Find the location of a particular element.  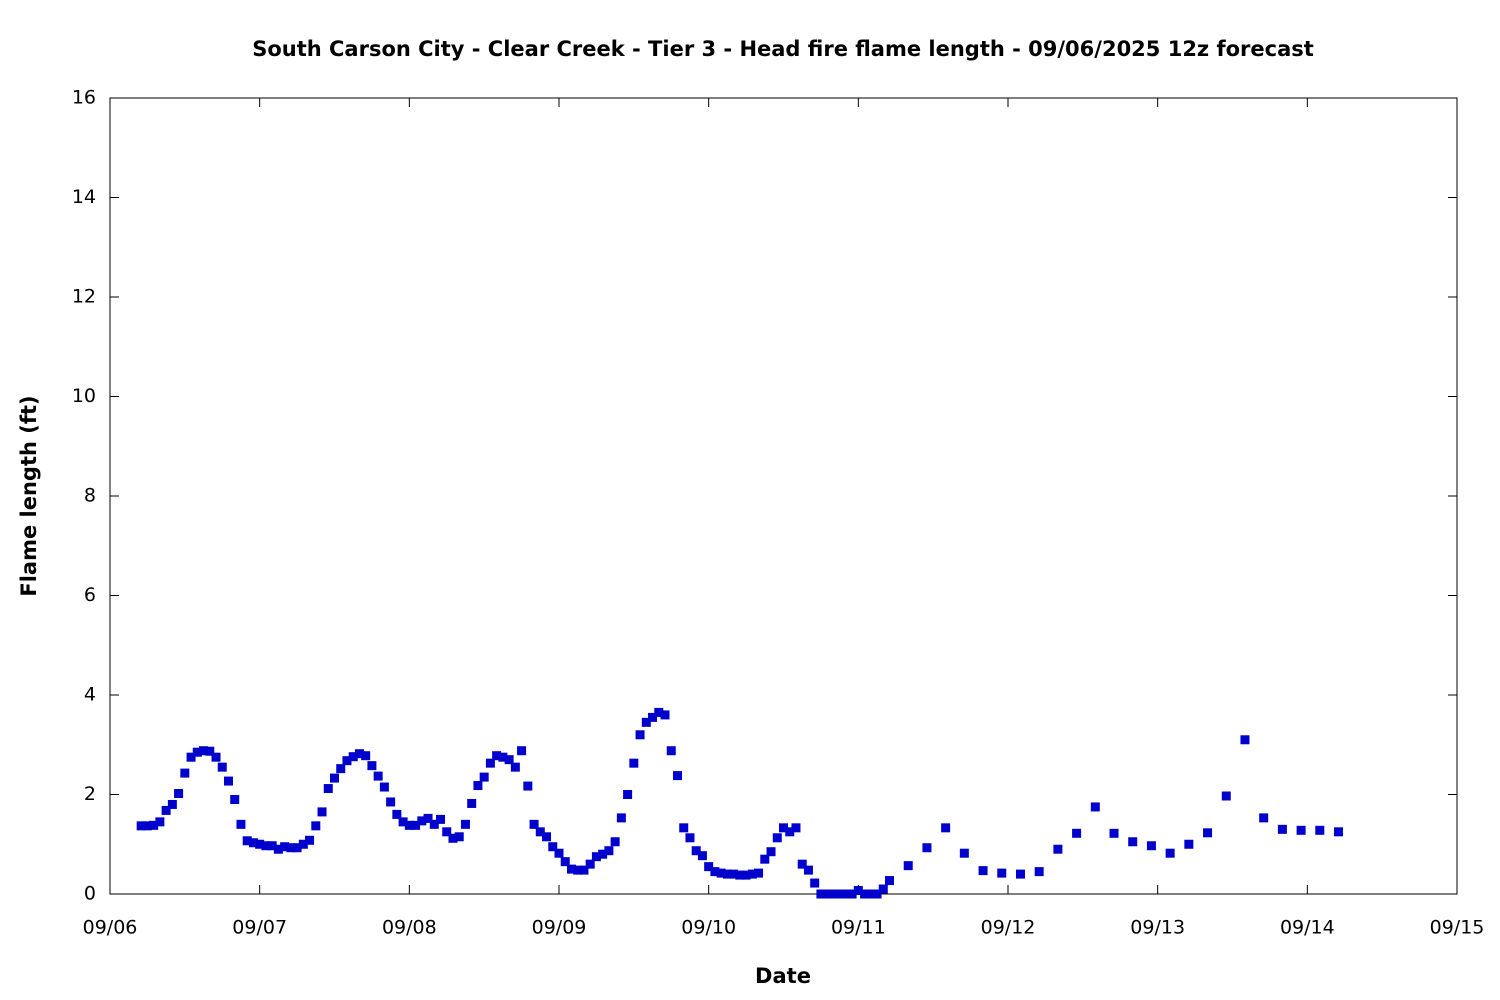

y-tick-label: 16 is located at coordinates (84, 98).